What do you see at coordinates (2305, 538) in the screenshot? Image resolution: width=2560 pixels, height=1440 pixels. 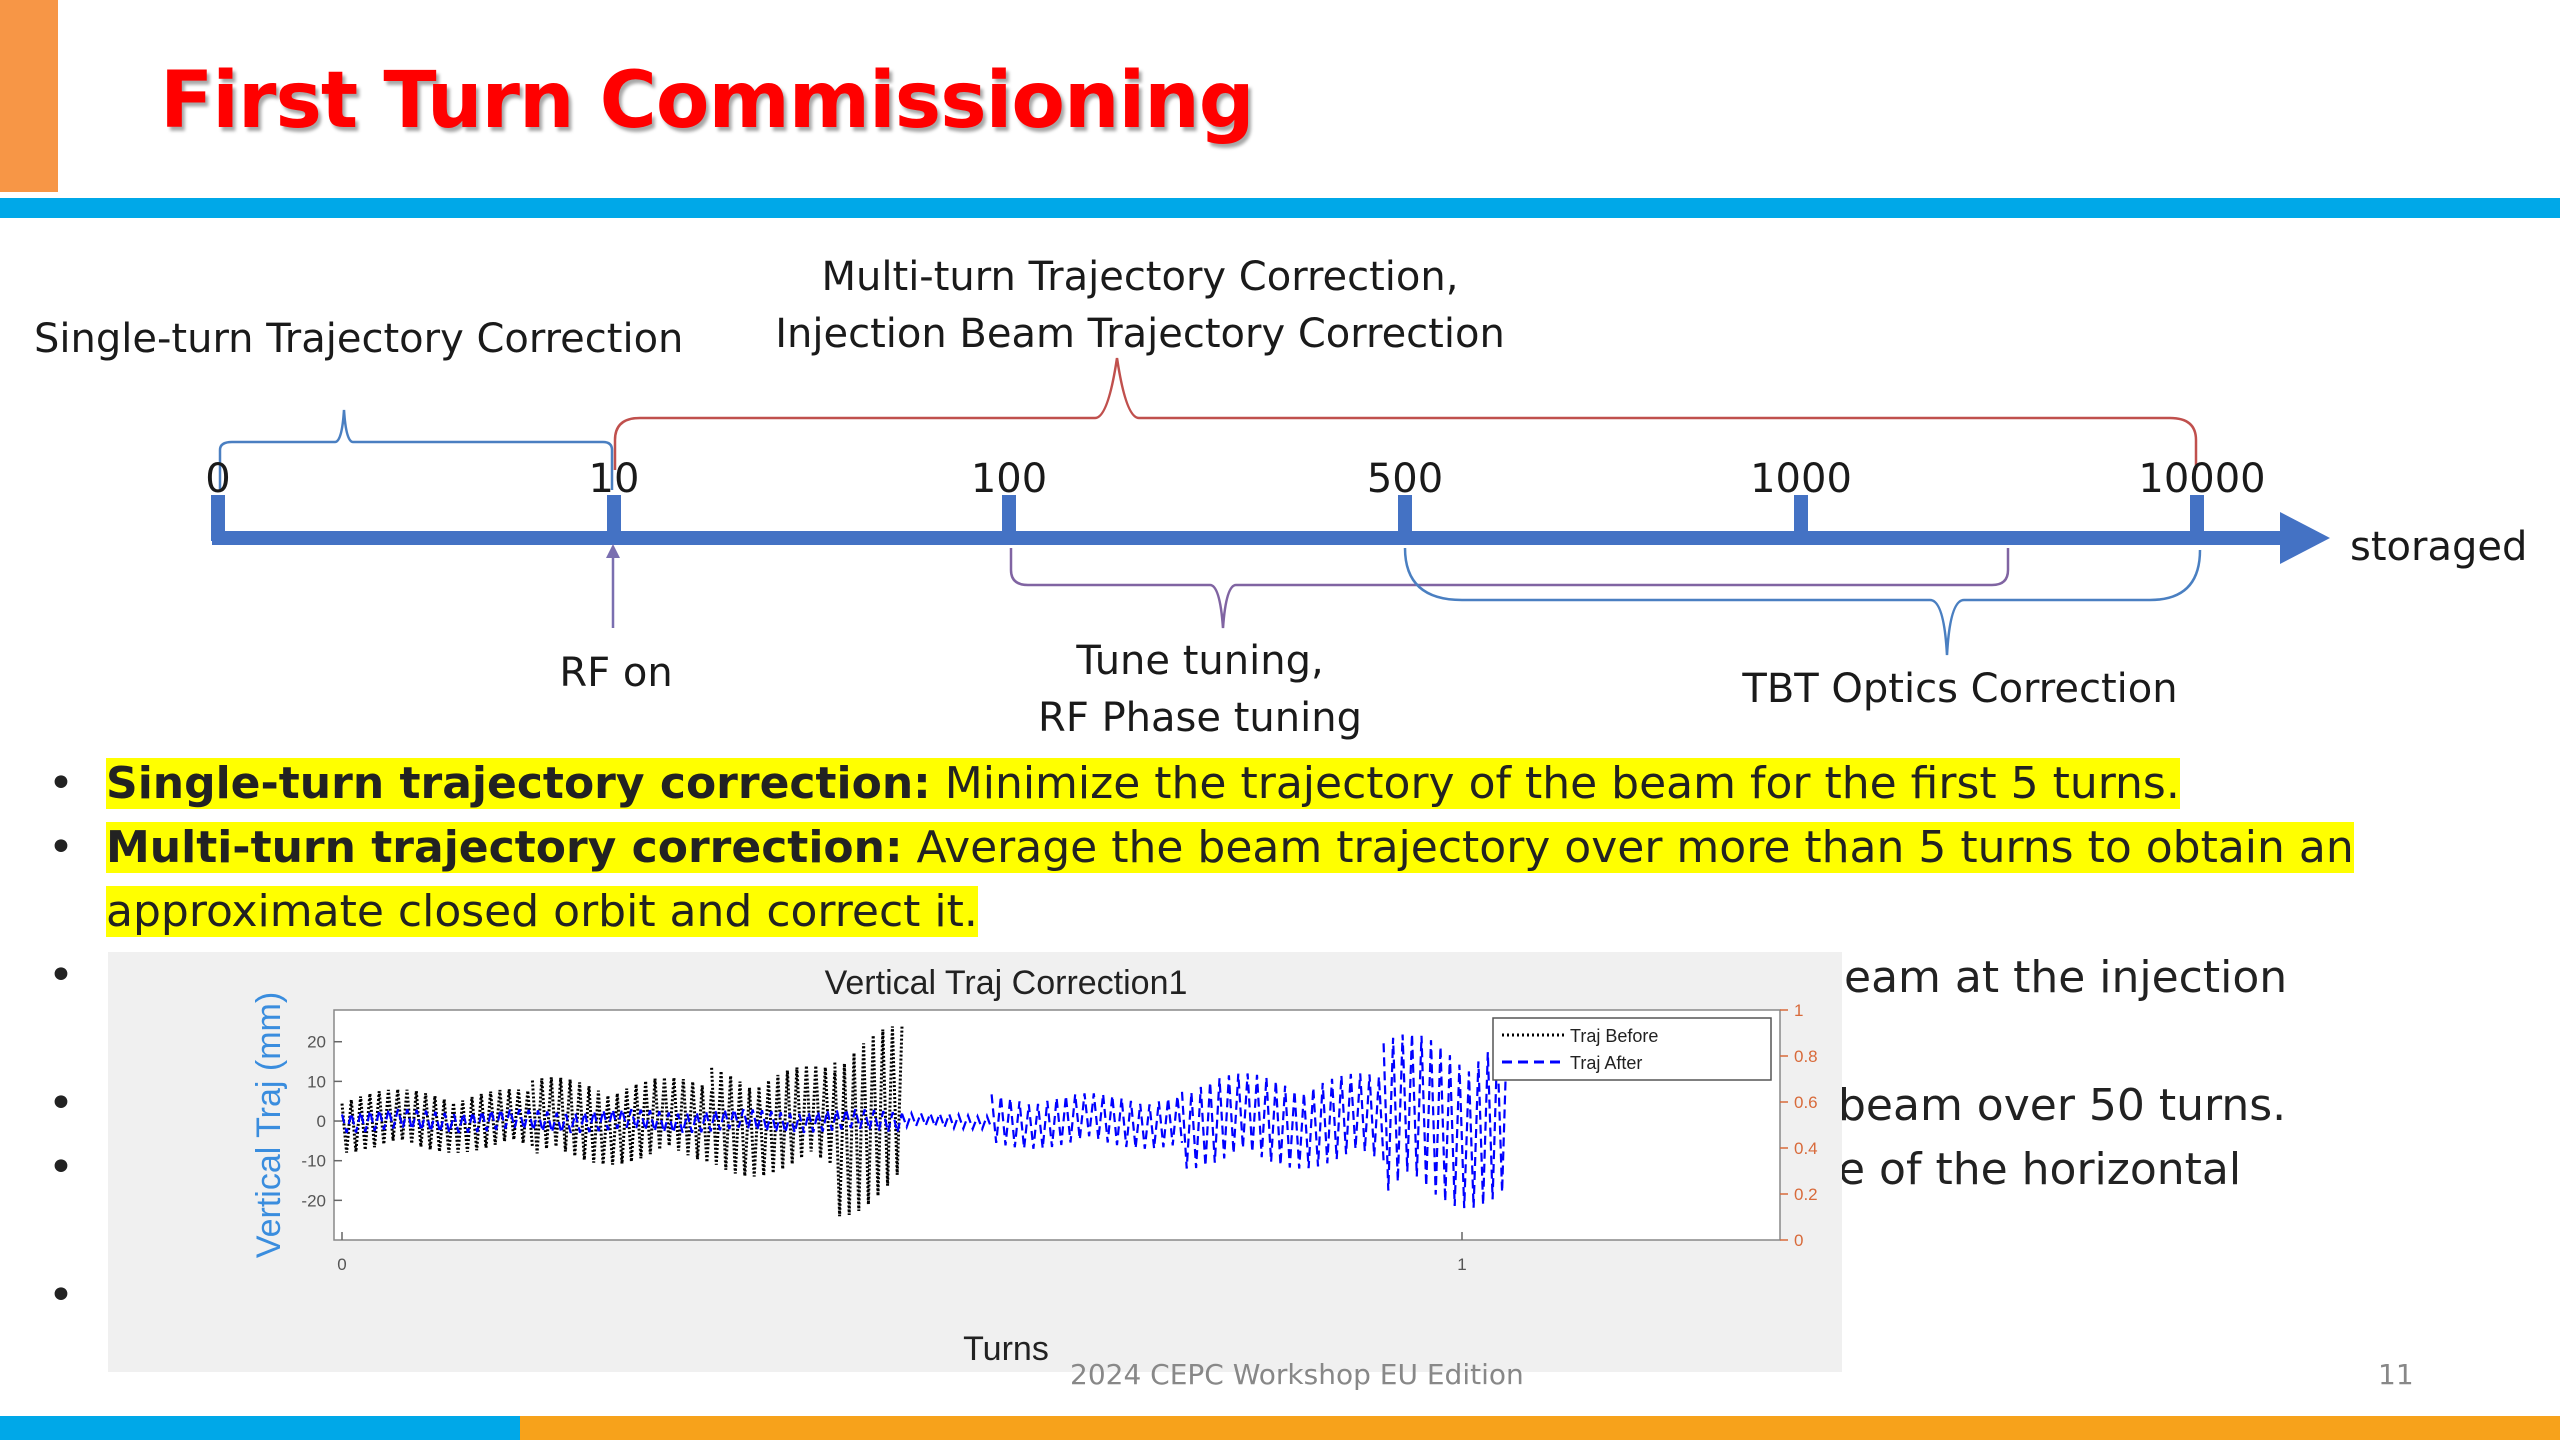 I see `timeline-arrowhead` at bounding box center [2305, 538].